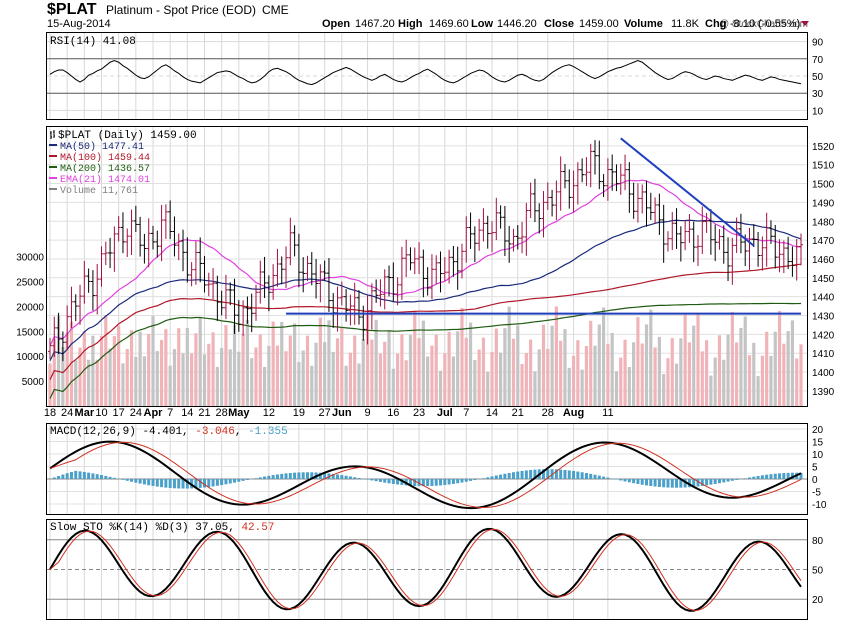 Image resolution: width=850 pixels, height=633 pixels. Describe the element at coordinates (818, 77) in the screenshot. I see `rsi-tick-label: 50` at that location.